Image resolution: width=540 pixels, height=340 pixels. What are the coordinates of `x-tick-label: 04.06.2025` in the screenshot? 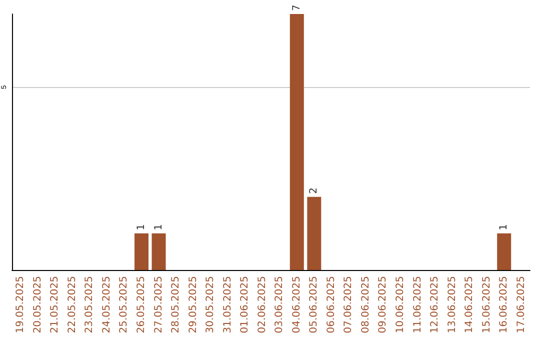 It's located at (296, 305).